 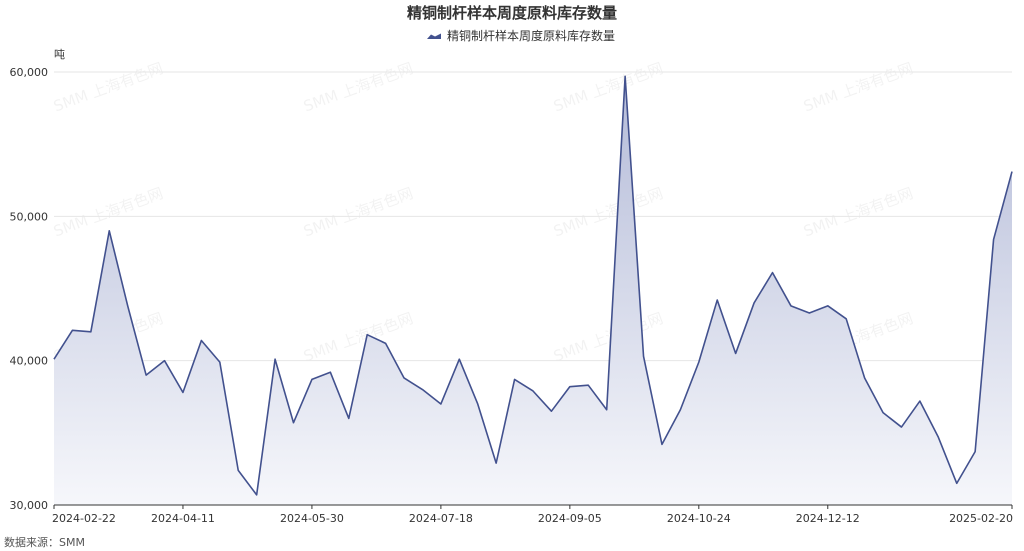 What do you see at coordinates (434, 36) in the screenshot?
I see `legend-series-icon` at bounding box center [434, 36].